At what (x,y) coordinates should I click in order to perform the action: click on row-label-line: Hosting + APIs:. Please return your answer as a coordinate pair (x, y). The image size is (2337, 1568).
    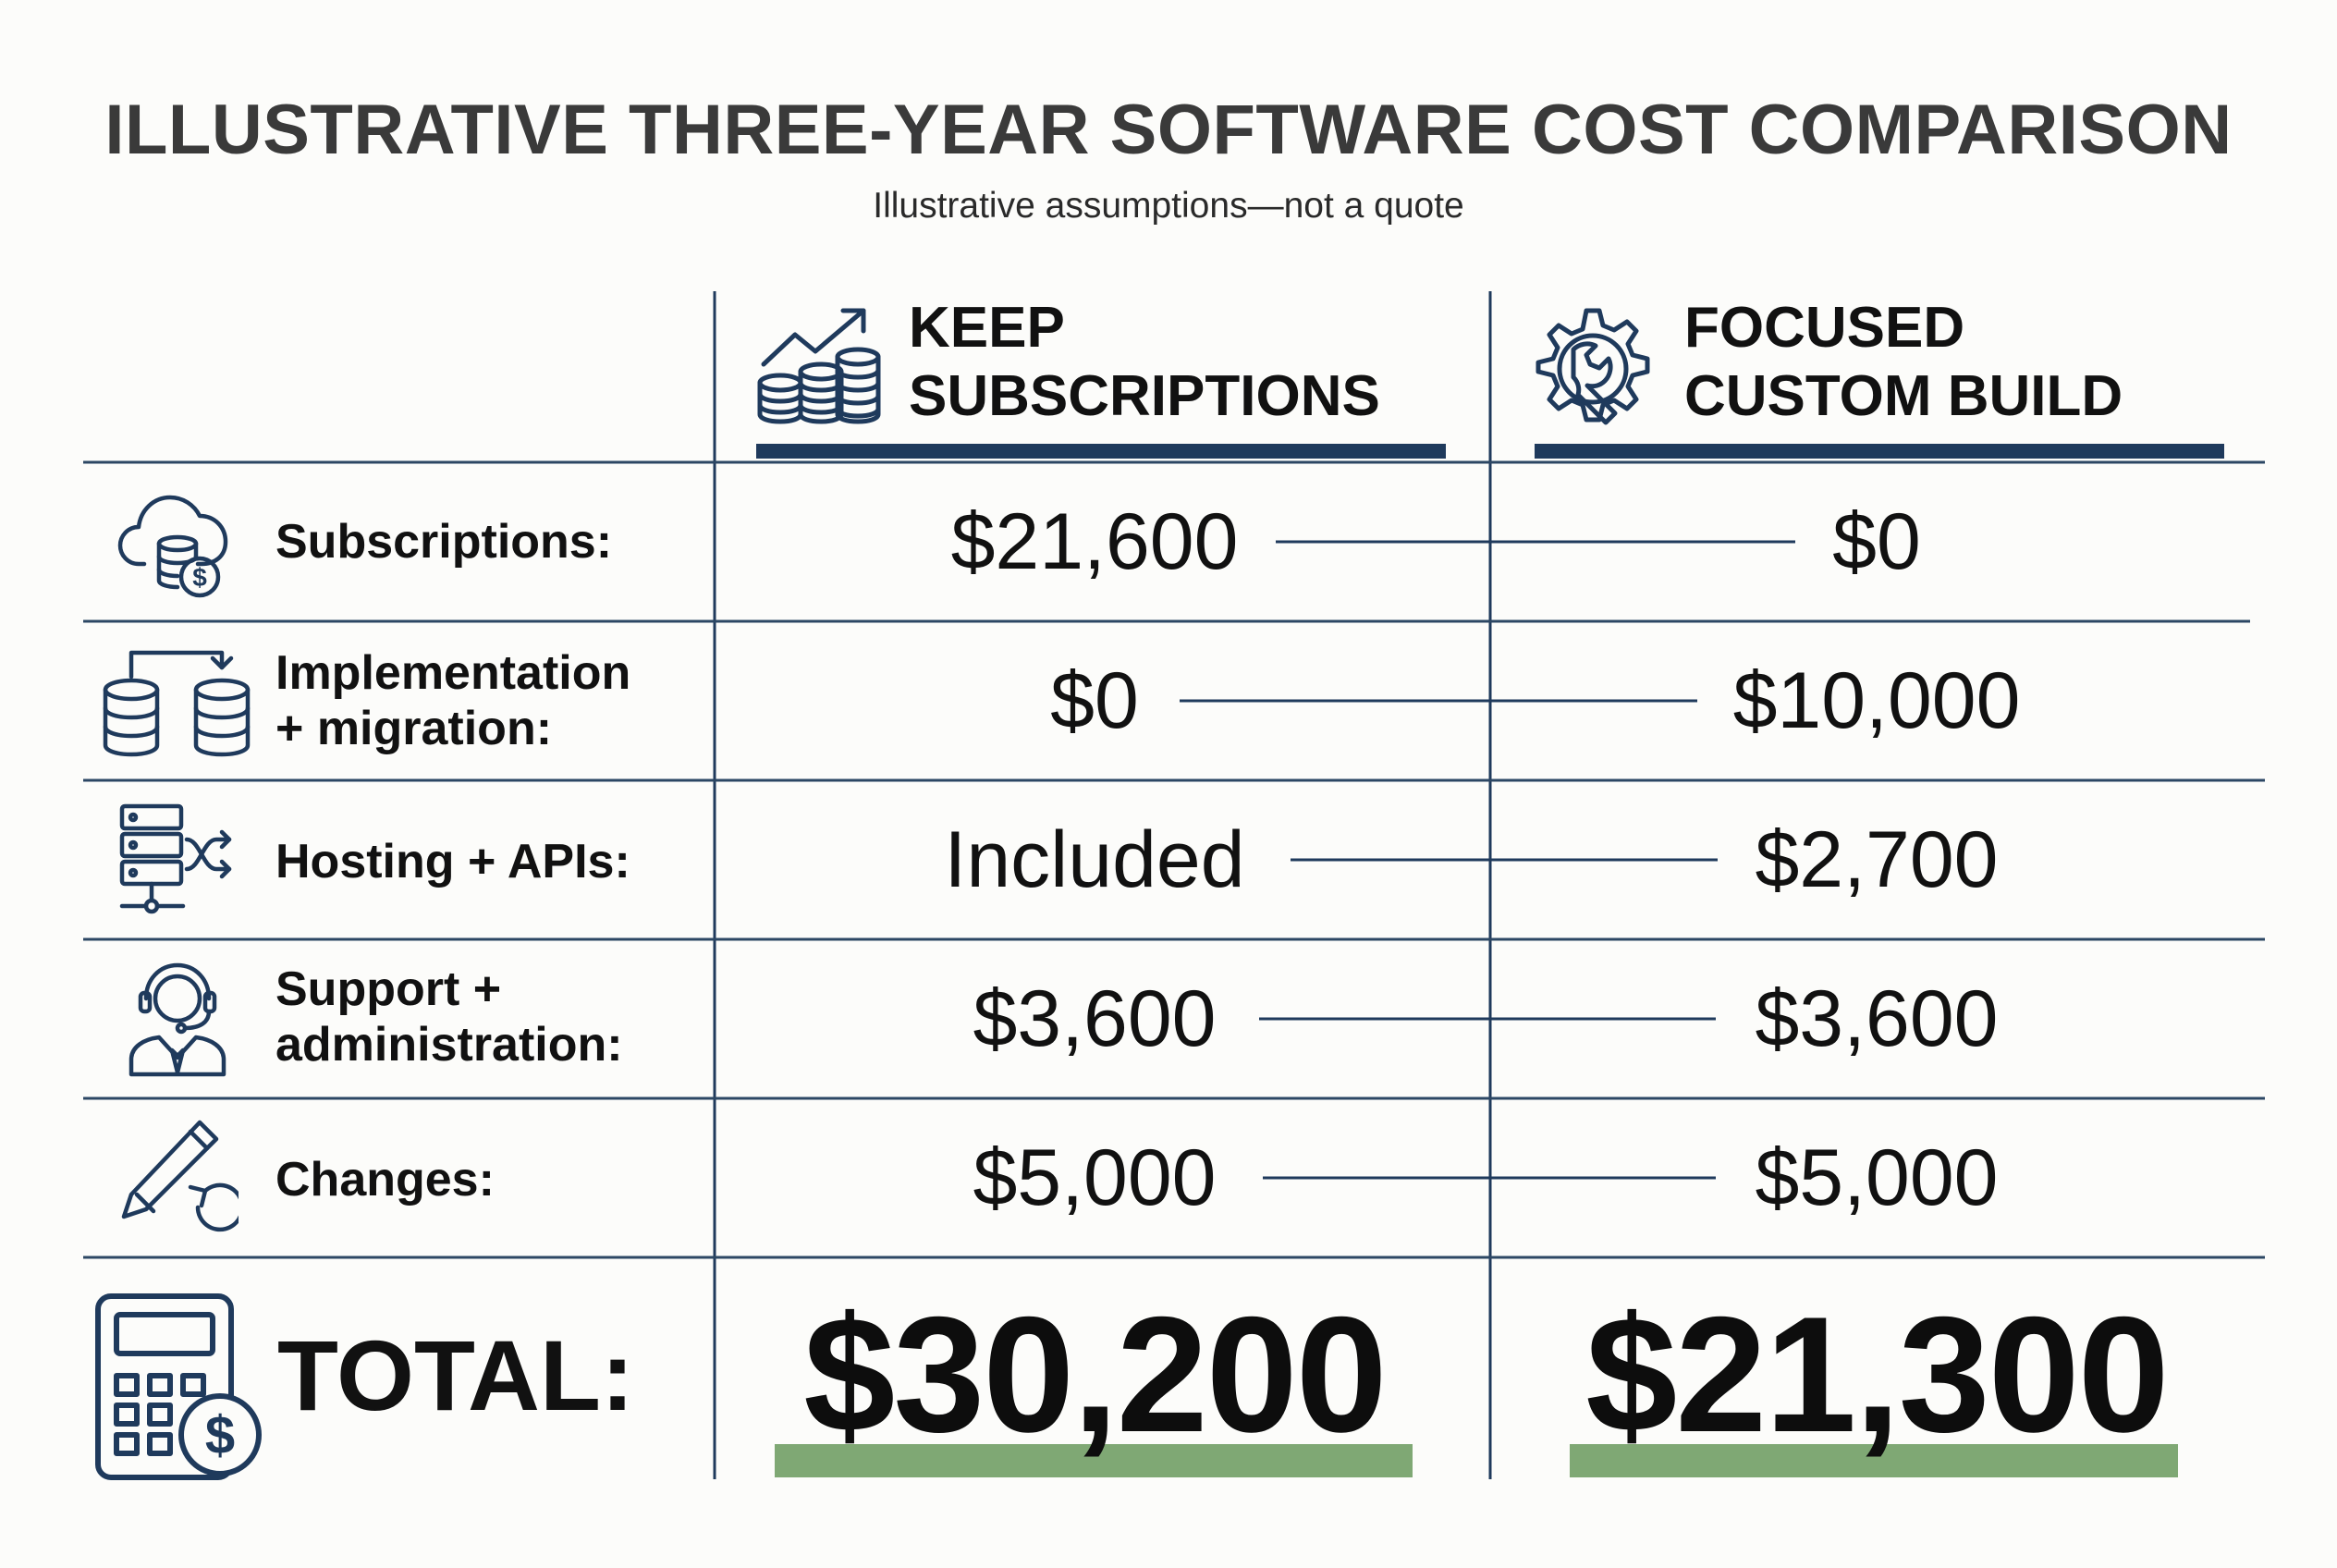
    Looking at the image, I should click on (452, 861).